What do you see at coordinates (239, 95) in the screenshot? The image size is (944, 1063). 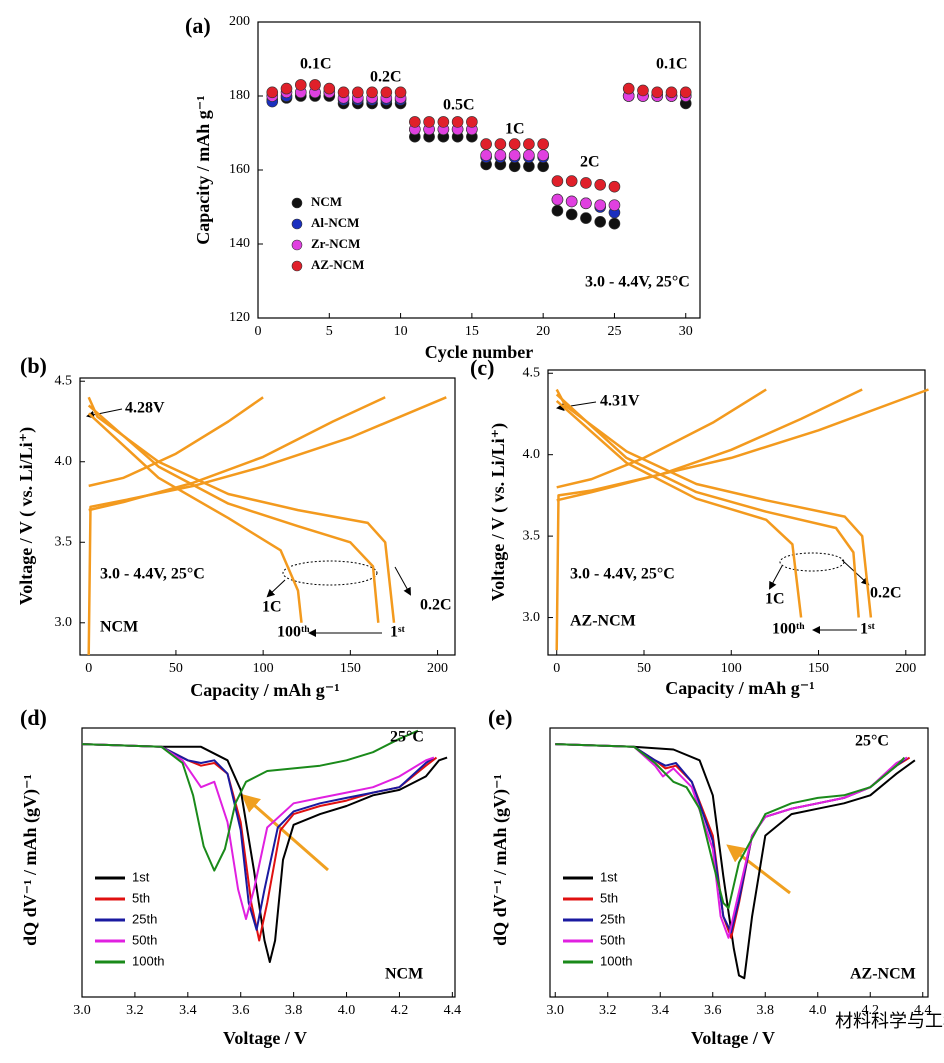 I see `y-tick-label: 180` at bounding box center [239, 95].